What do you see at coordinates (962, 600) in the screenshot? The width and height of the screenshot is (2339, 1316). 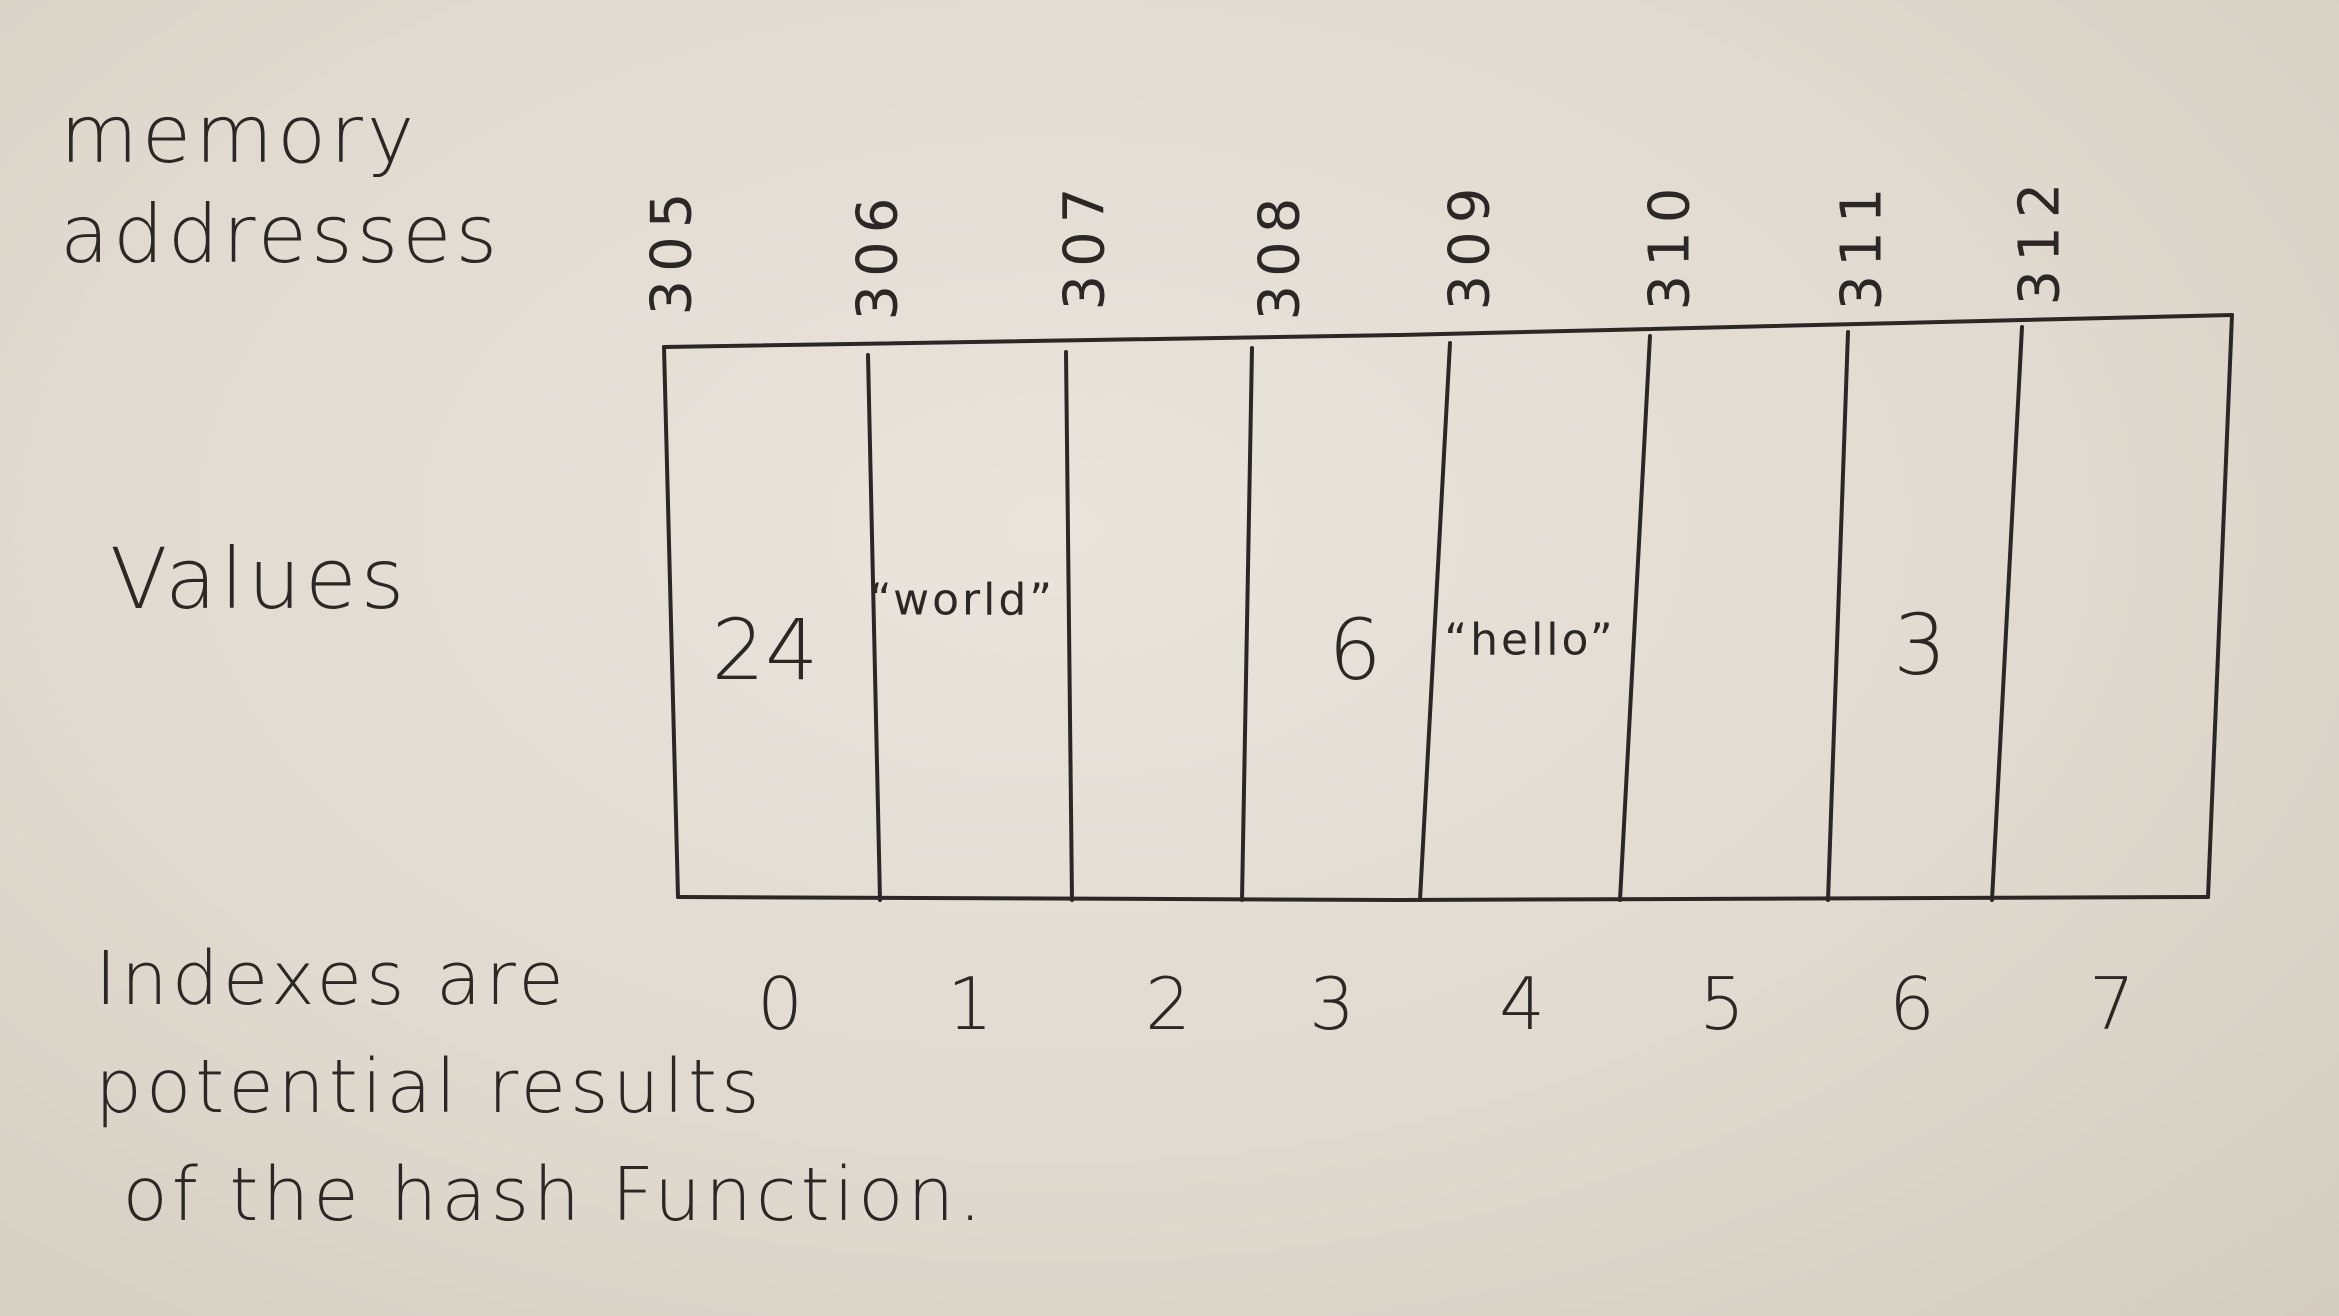 I see `cell-value: “world”` at bounding box center [962, 600].